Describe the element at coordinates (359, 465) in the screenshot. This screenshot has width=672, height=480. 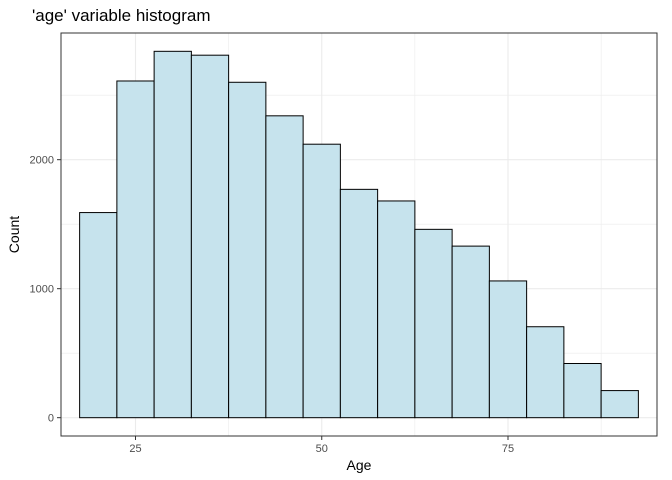
I see `x-axis-title: Age` at that location.